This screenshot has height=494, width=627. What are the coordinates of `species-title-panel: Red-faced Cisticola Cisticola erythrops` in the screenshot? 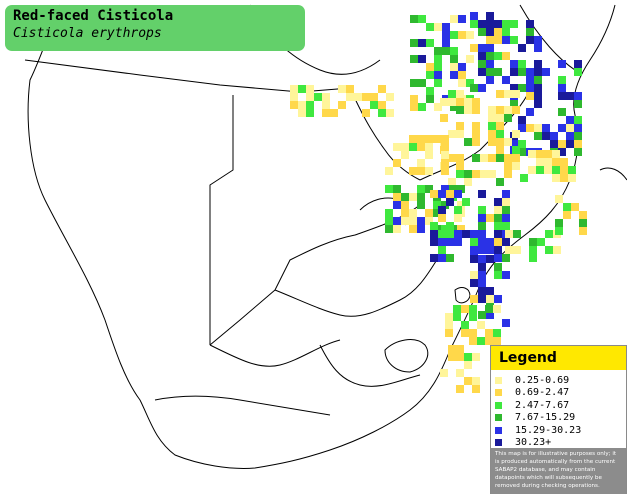 It's located at (155, 28).